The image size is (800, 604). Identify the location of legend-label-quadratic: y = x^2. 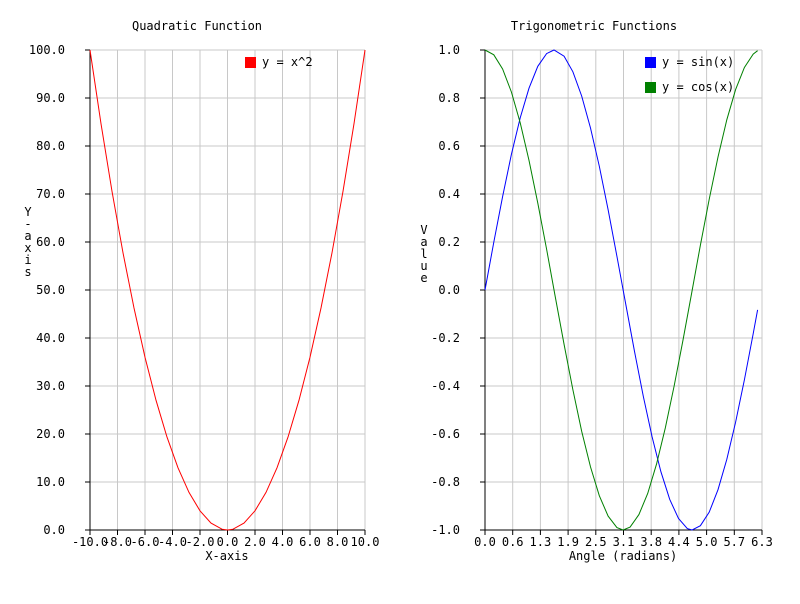
(287, 62).